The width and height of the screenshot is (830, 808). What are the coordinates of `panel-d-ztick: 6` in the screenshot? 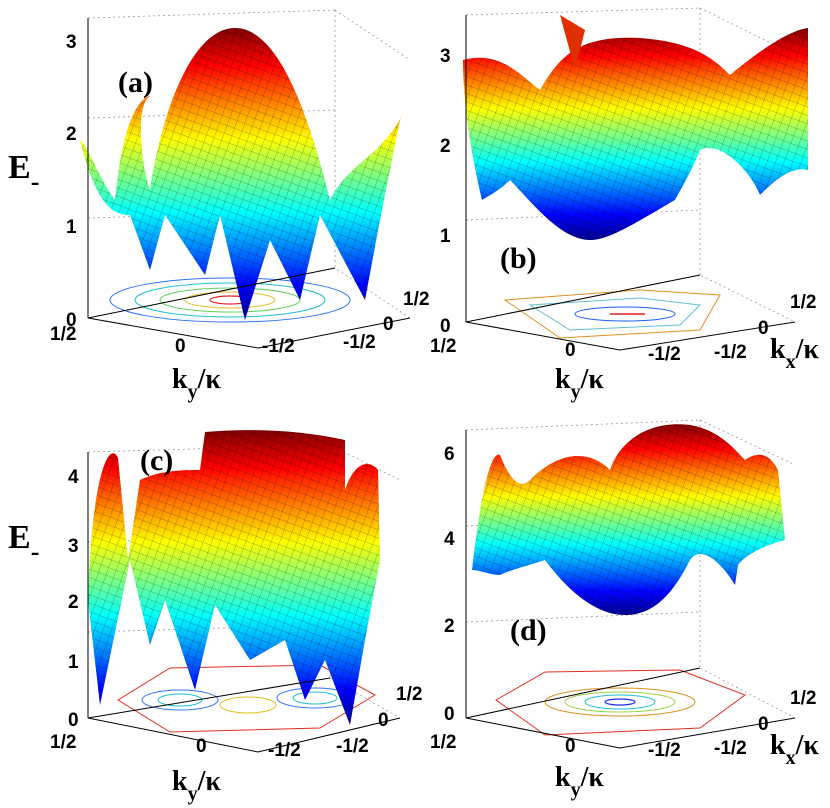 It's located at (449, 454).